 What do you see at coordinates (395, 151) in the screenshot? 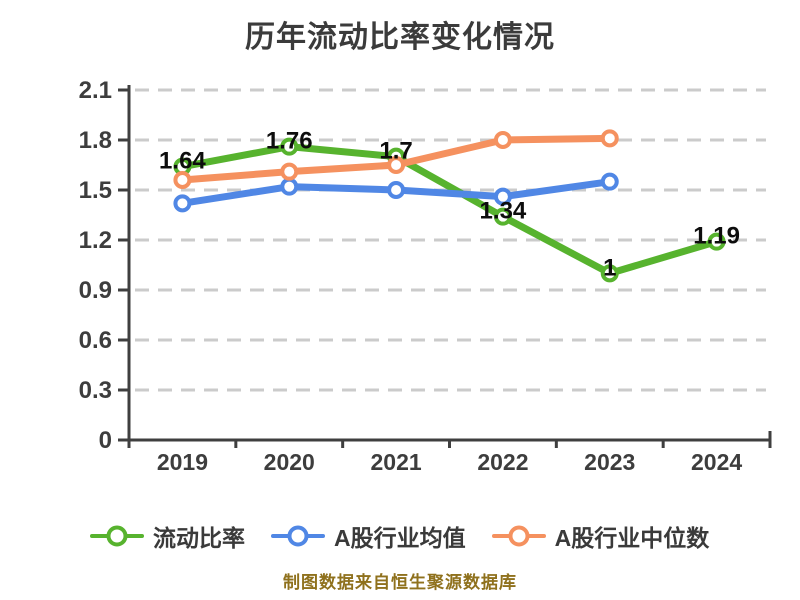
I see `data-label: 1.7` at bounding box center [395, 151].